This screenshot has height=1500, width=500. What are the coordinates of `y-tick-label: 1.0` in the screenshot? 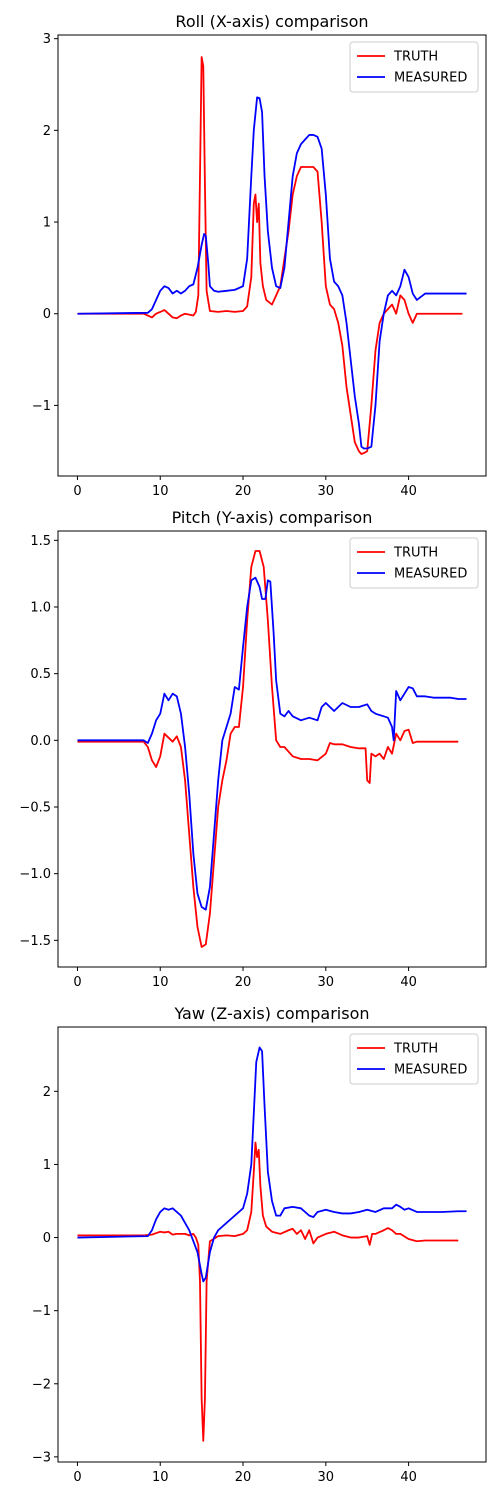 It's located at (40, 608).